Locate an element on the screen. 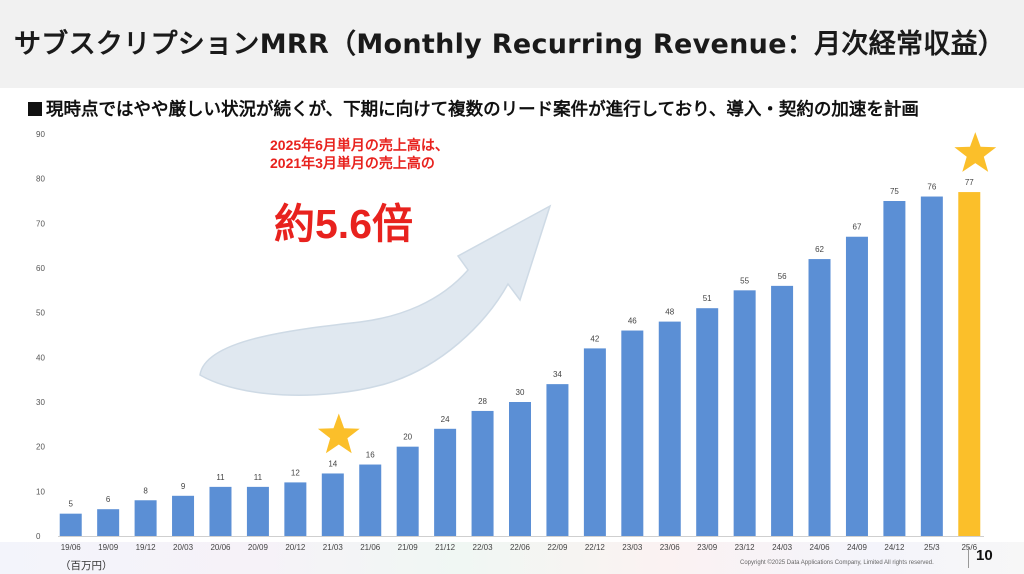  x-tick-label: 24/09 is located at coordinates (857, 547).